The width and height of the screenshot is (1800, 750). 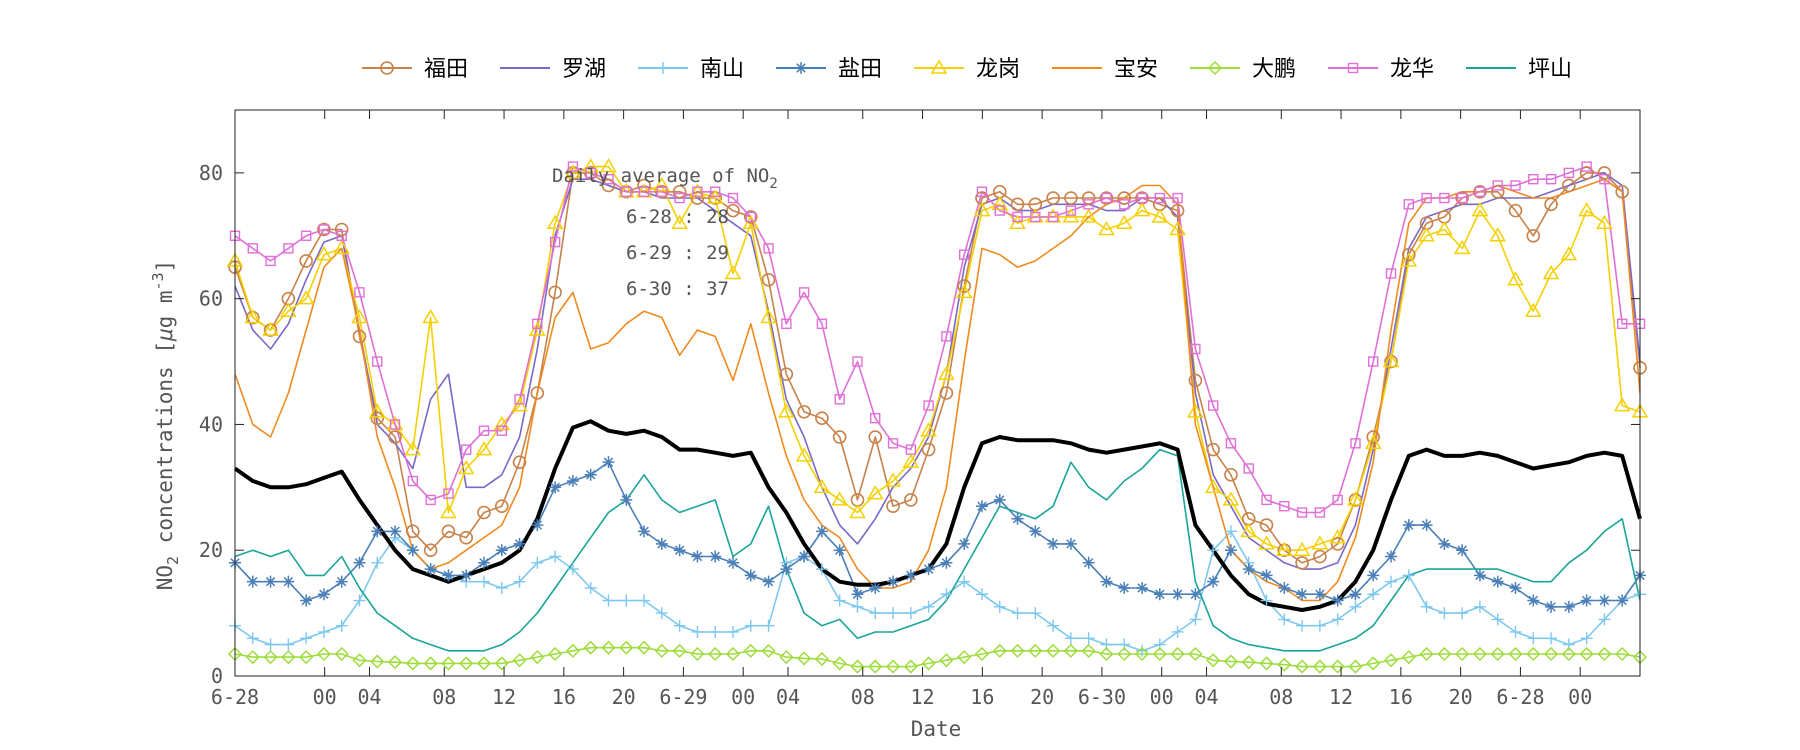 What do you see at coordinates (677, 289) in the screenshot?
I see `annotation-line-3: 6-30 : 37` at bounding box center [677, 289].